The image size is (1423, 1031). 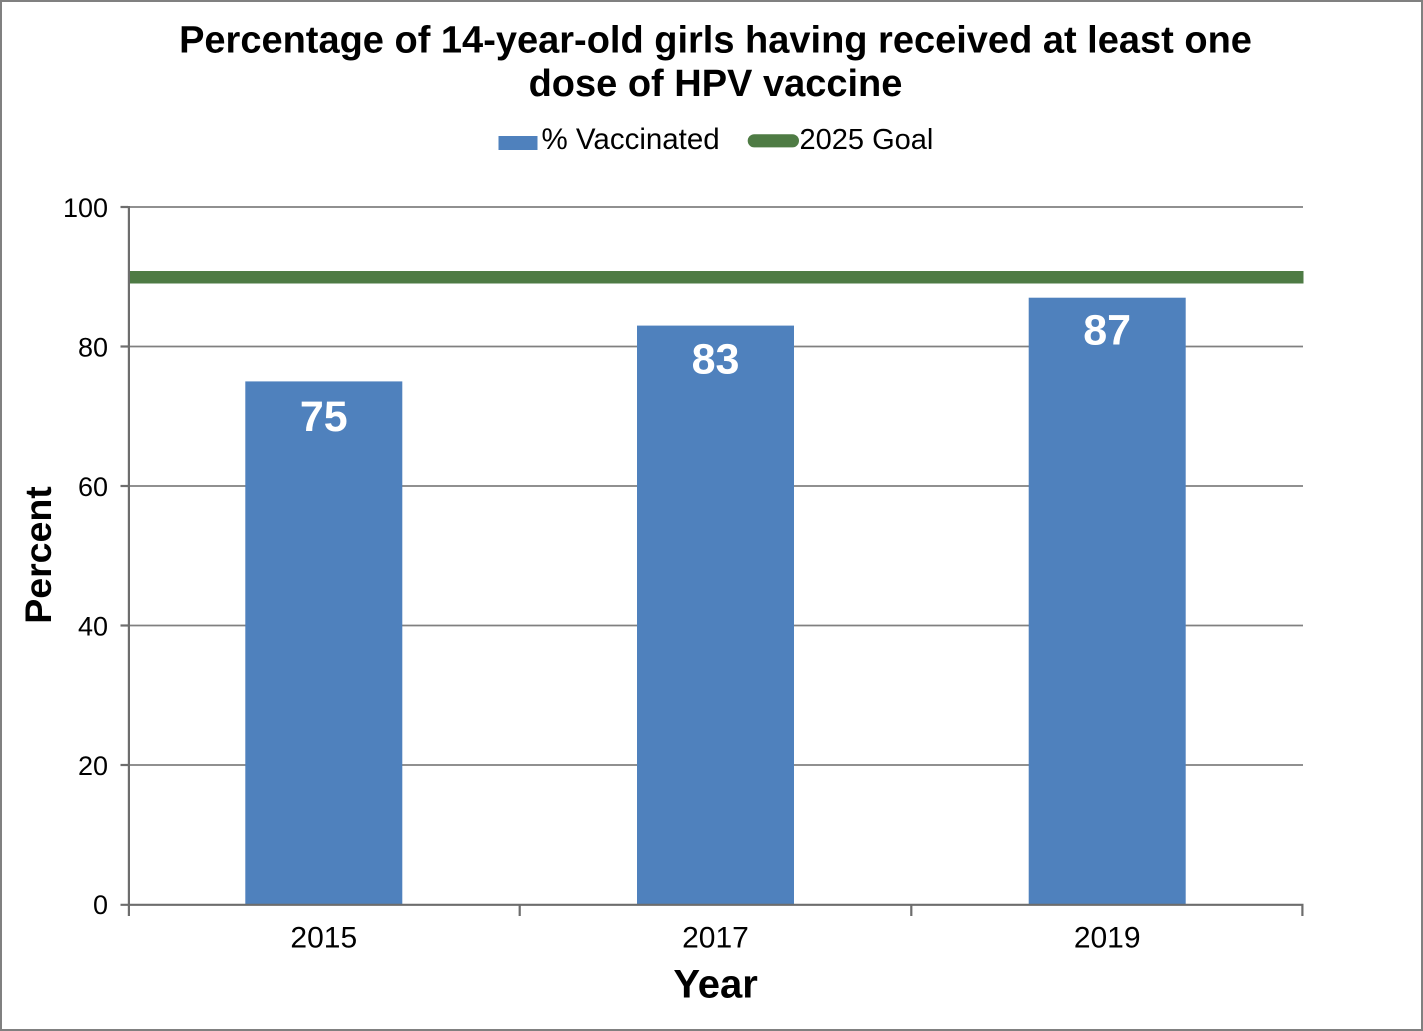 I want to click on svg-text: 100, so click(x=85, y=208).